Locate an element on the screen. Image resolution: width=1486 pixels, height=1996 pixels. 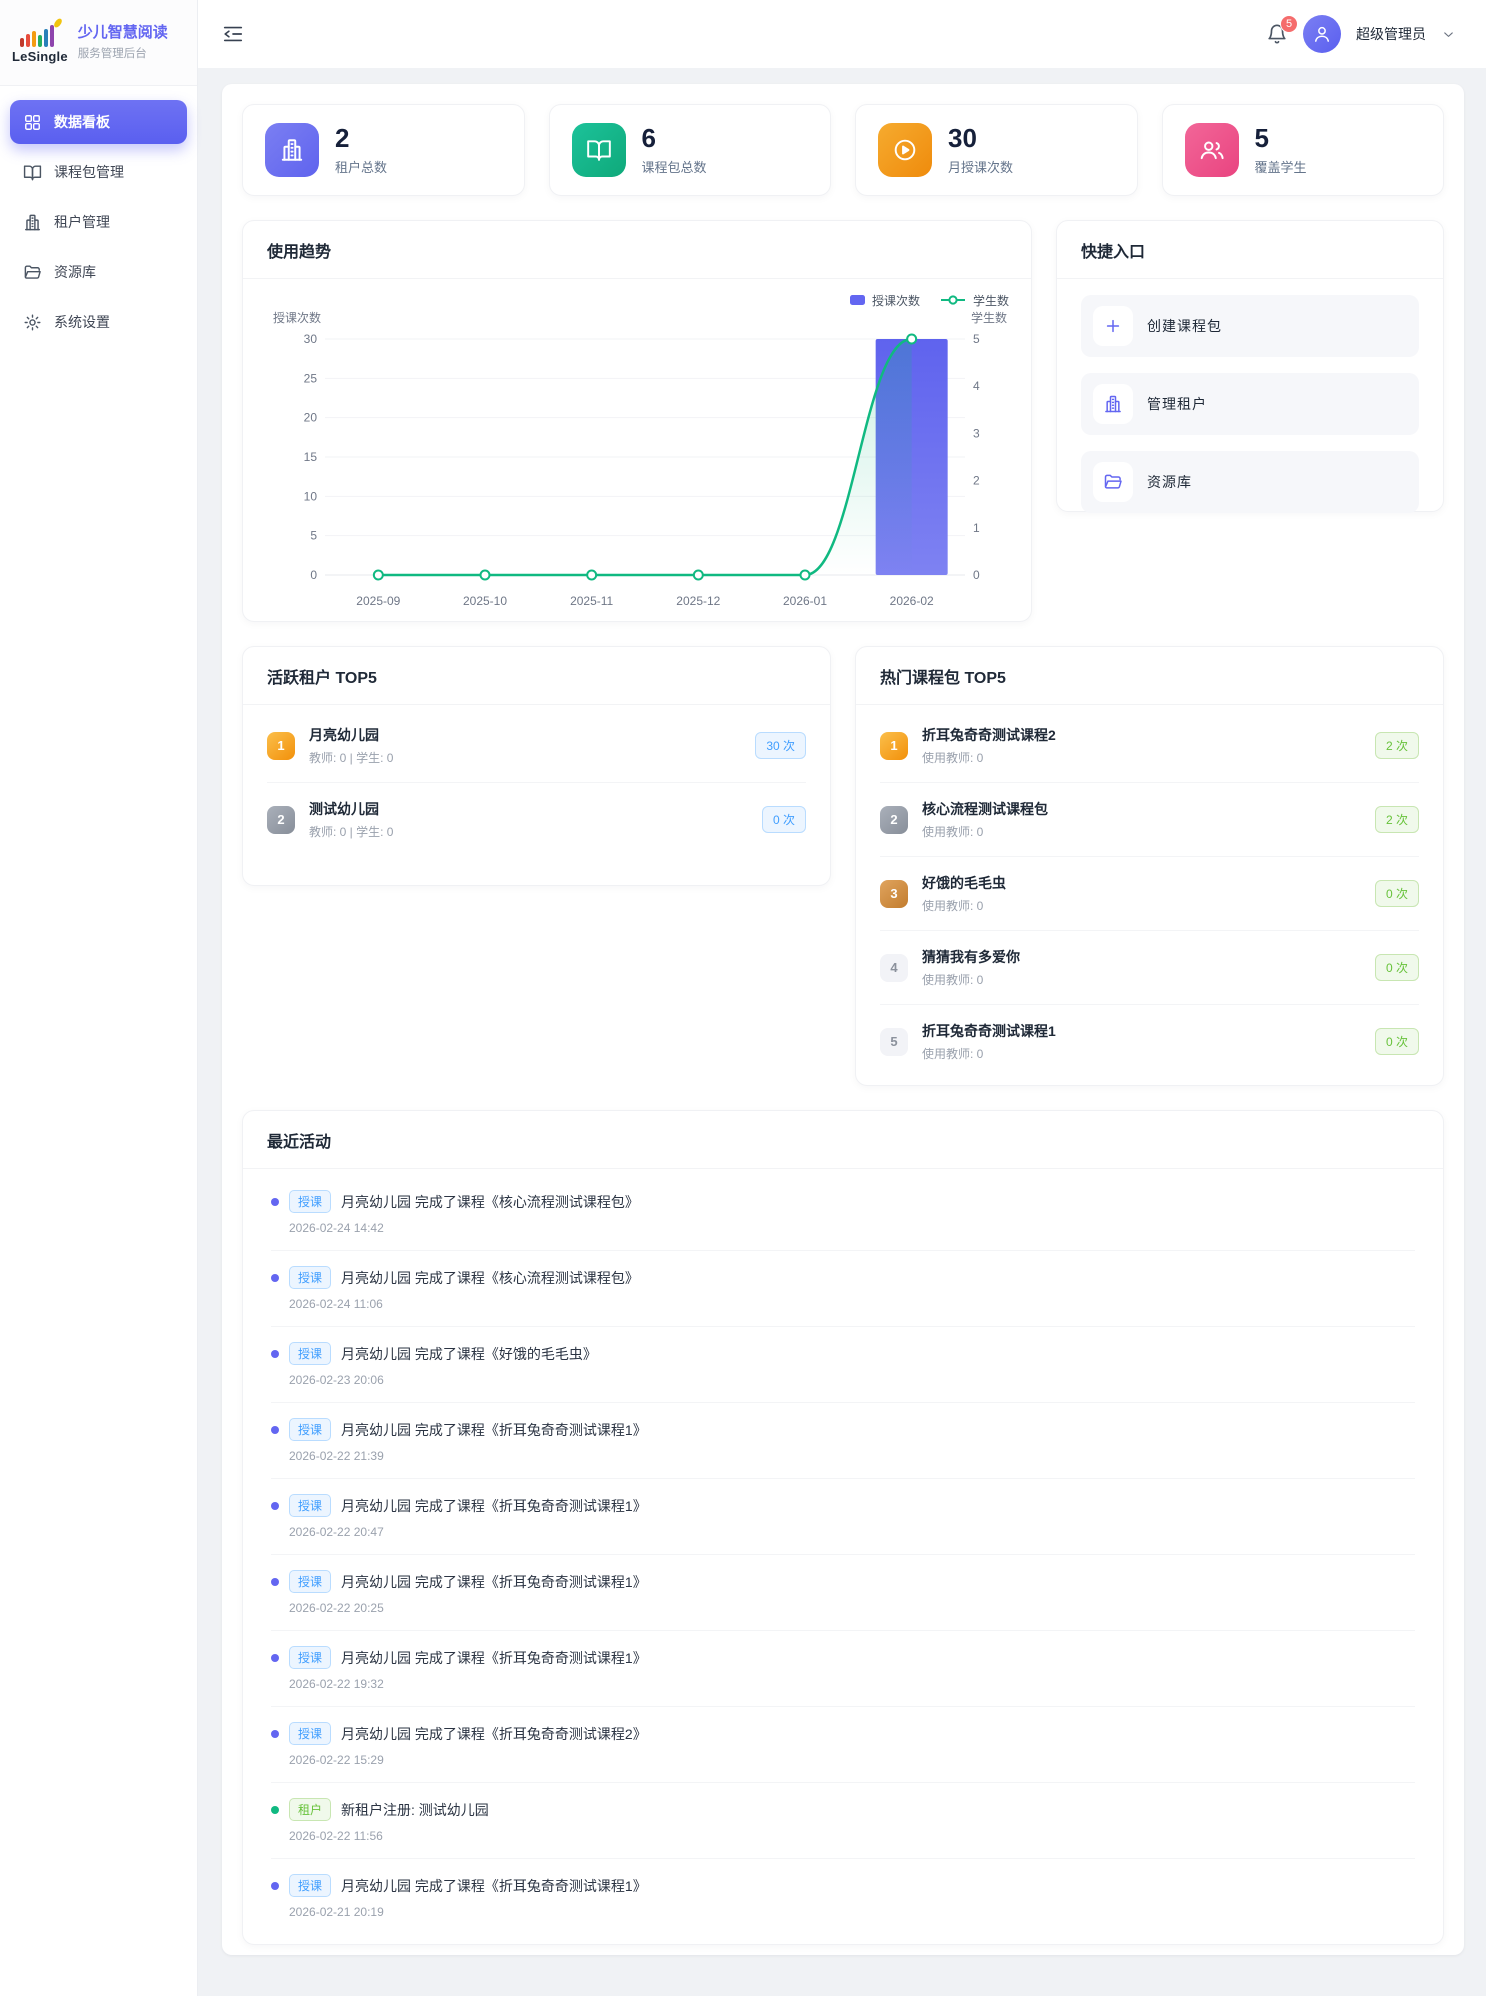
svg-text: 30 is located at coordinates (311, 339).